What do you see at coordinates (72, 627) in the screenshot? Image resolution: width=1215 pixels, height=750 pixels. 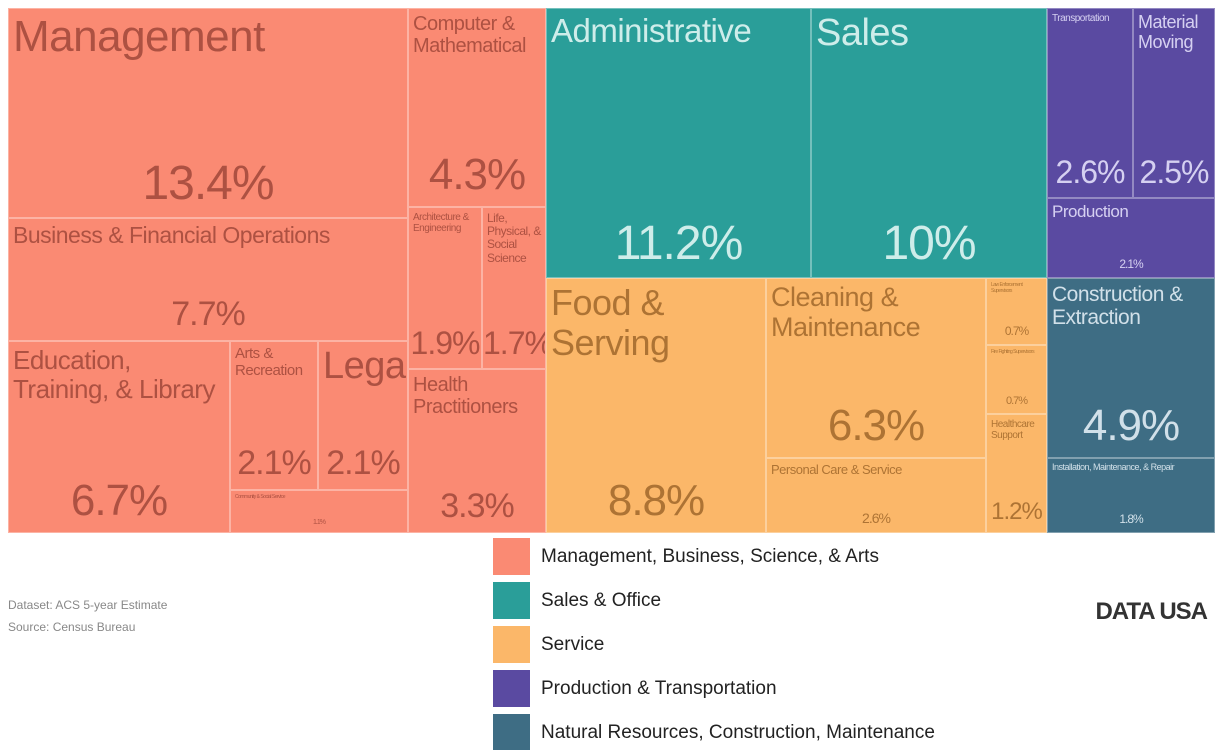 I see `source-note: Source: Census Bureau` at bounding box center [72, 627].